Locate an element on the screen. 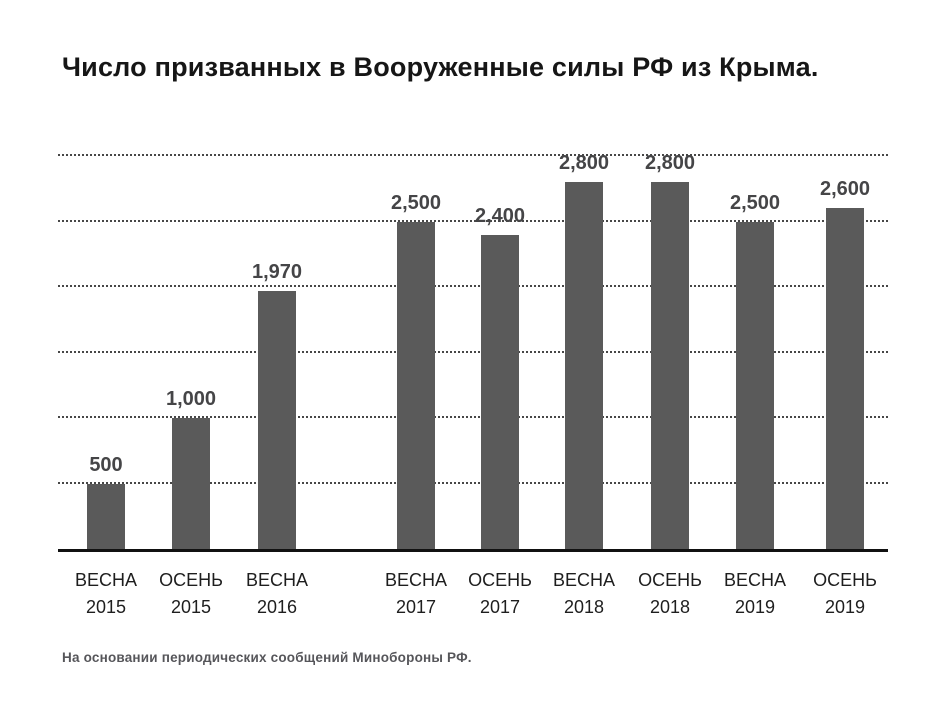  x-tick-year: 2016 is located at coordinates (277, 607).